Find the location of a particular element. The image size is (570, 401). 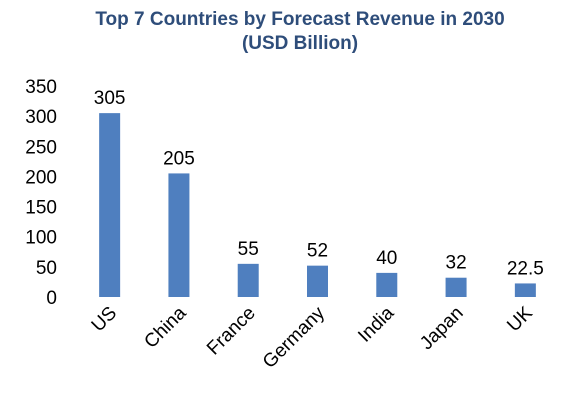

x-tick-label: France is located at coordinates (231, 331).